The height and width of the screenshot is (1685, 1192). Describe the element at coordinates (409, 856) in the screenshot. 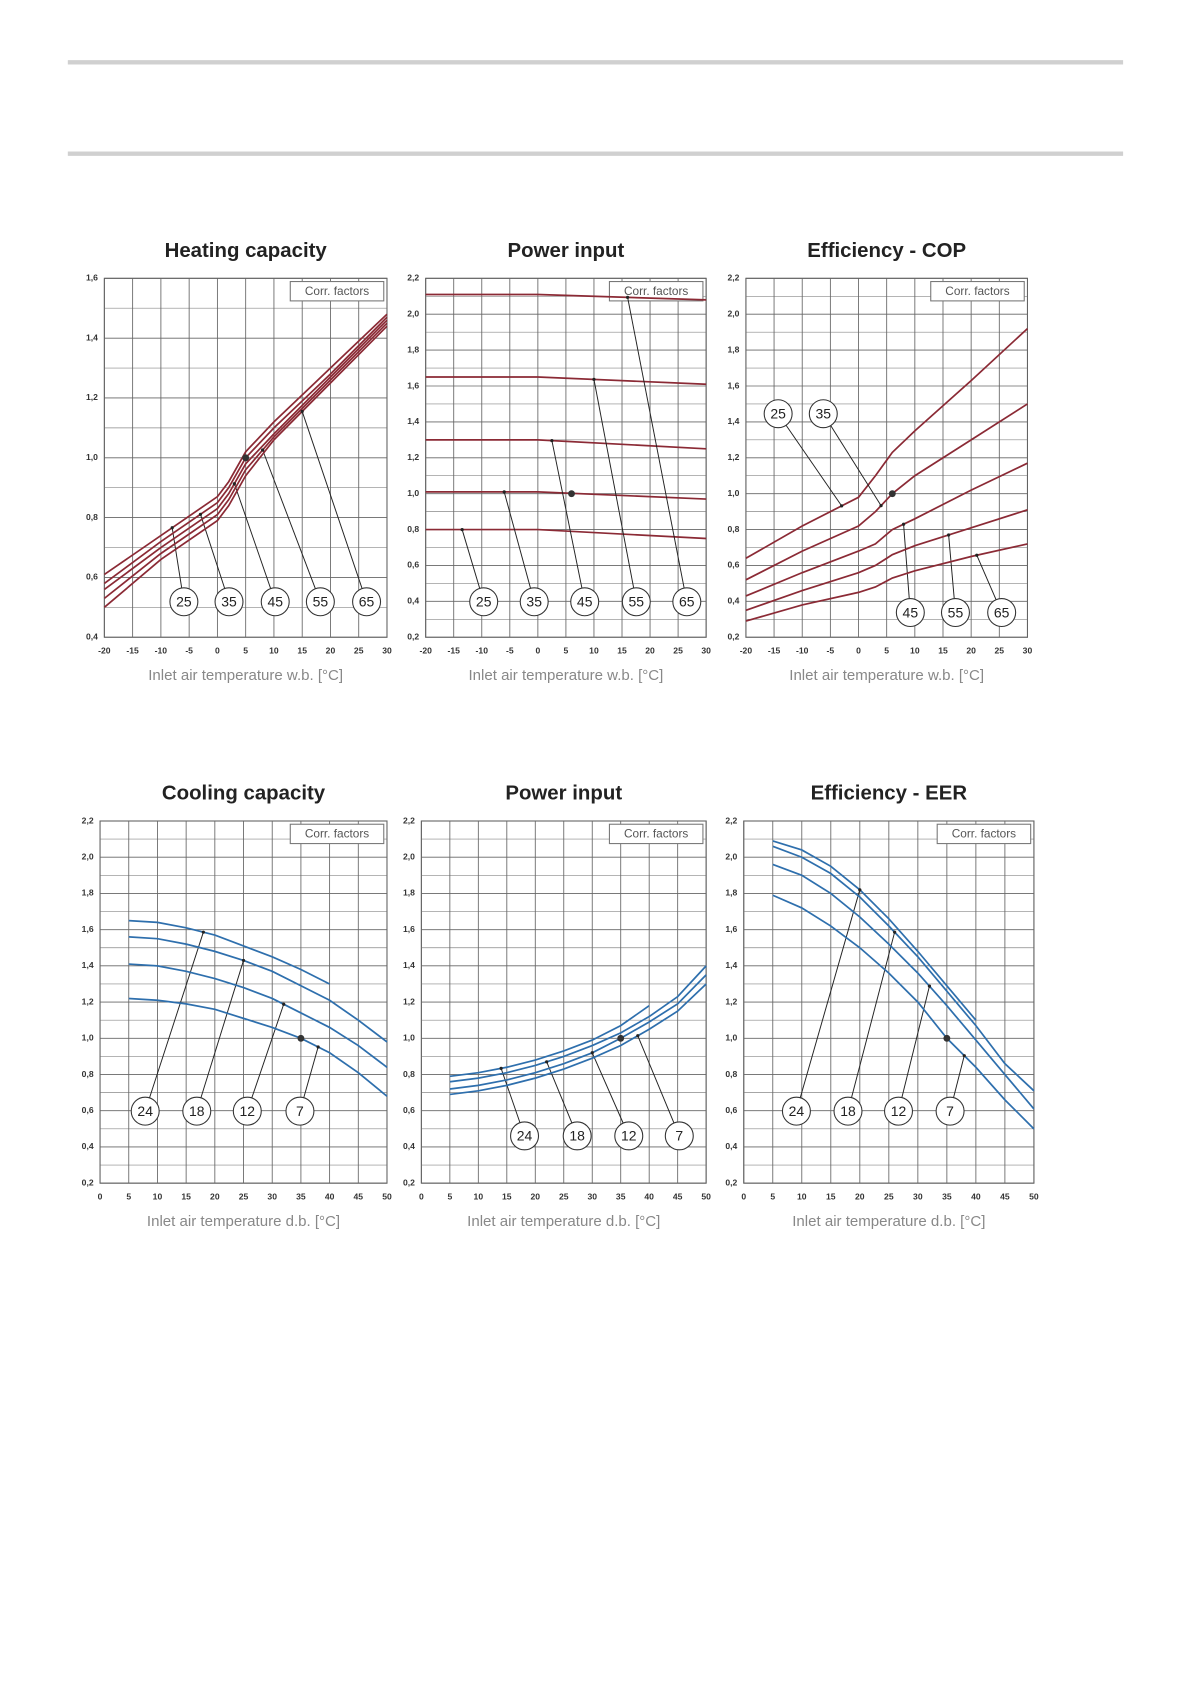

I see `y-tick-label: 2,0` at that location.